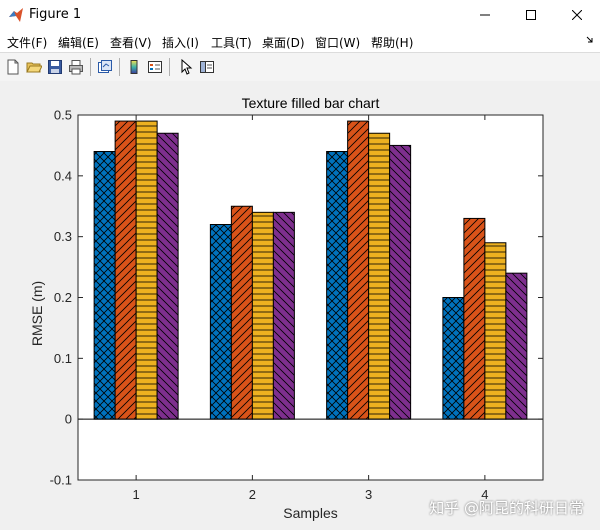 Image resolution: width=600 pixels, height=530 pixels. Describe the element at coordinates (55, 14) in the screenshot. I see `window-title: Figure 1` at that location.